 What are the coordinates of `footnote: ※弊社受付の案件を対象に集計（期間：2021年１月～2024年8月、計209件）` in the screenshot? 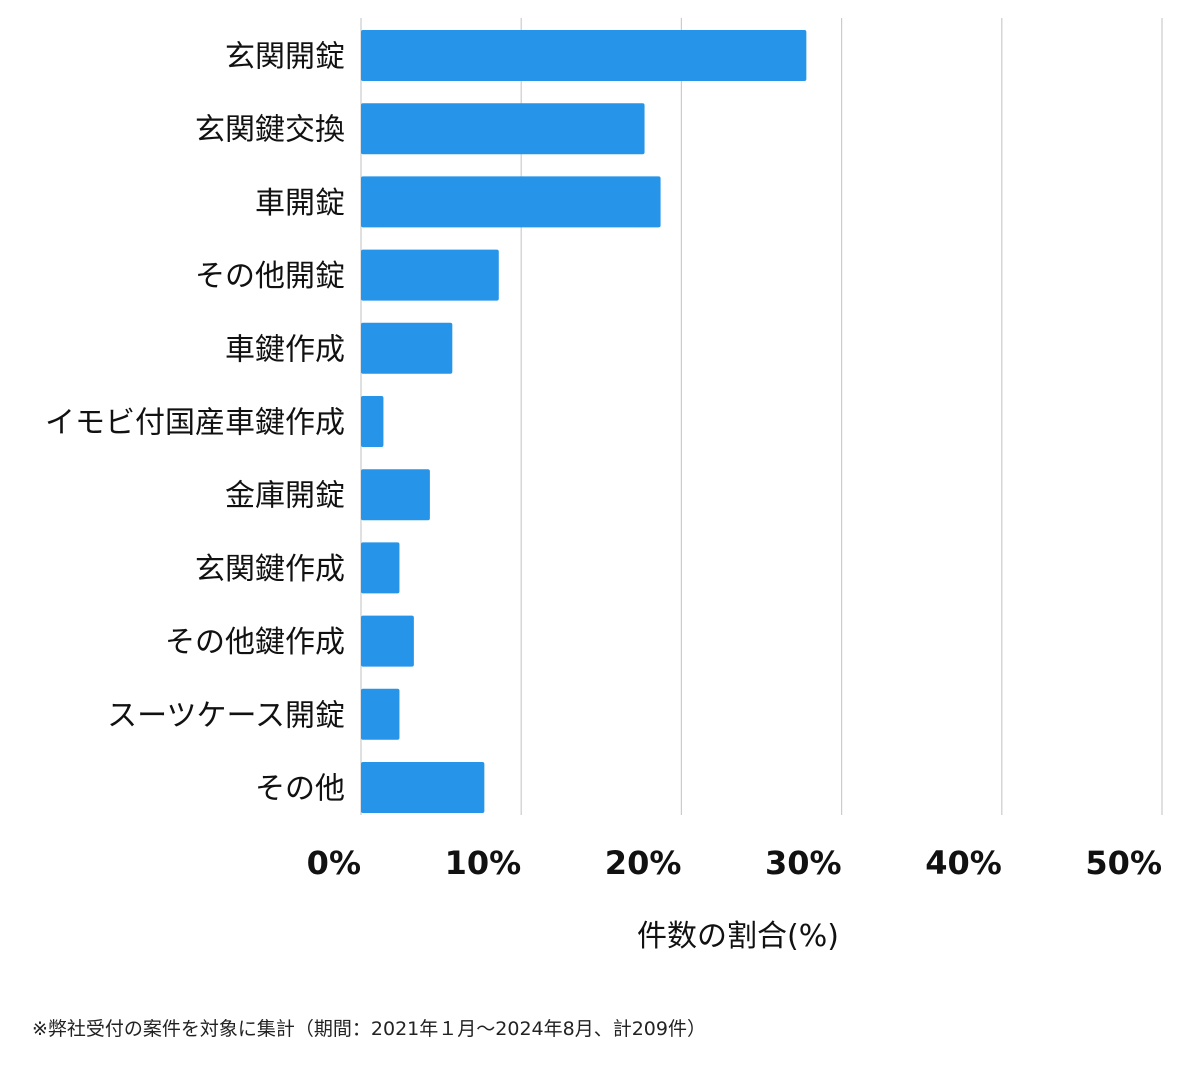 It's located at (369, 1029).